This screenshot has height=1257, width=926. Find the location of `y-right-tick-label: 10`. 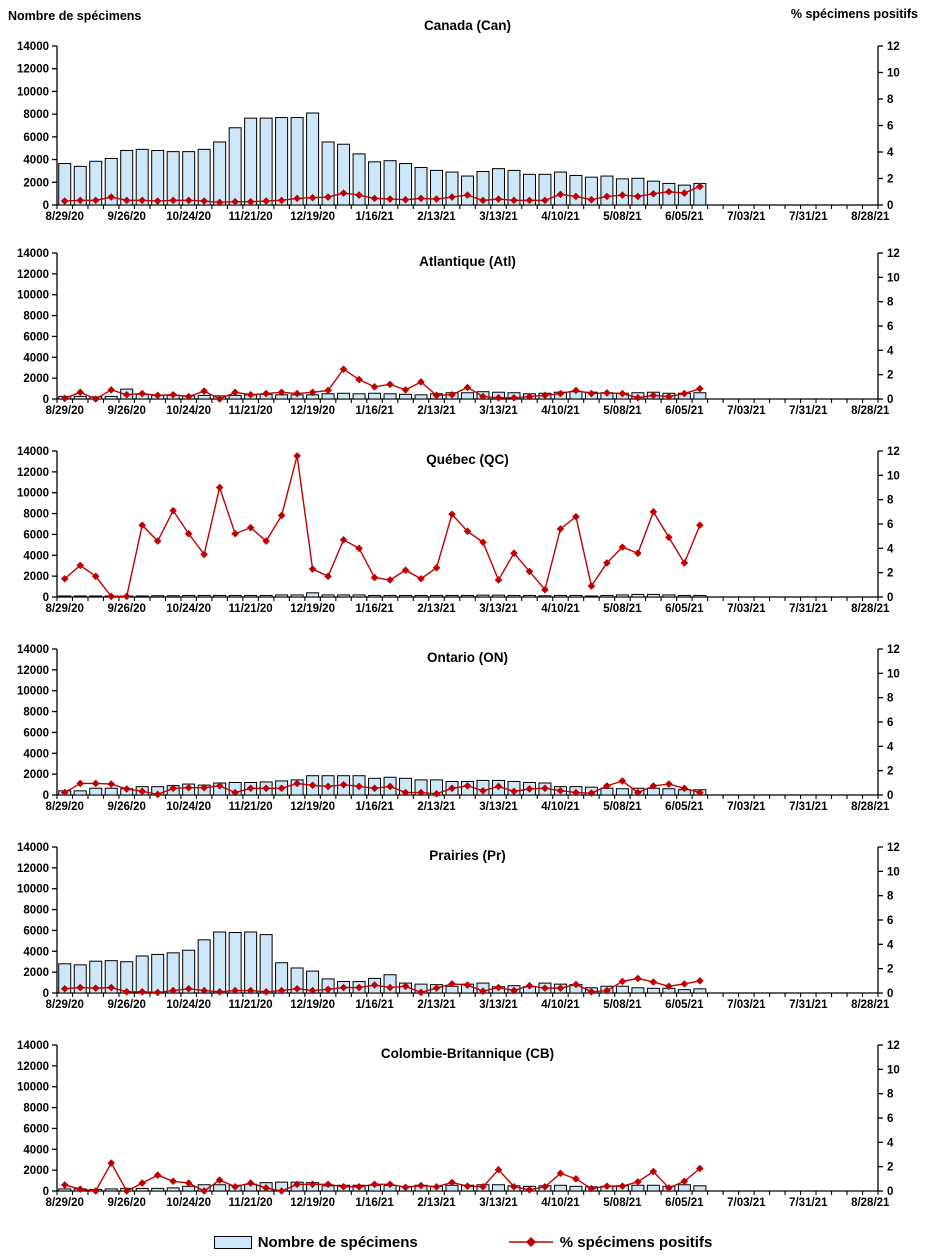

y-right-tick-label: 10 is located at coordinates (893, 872).